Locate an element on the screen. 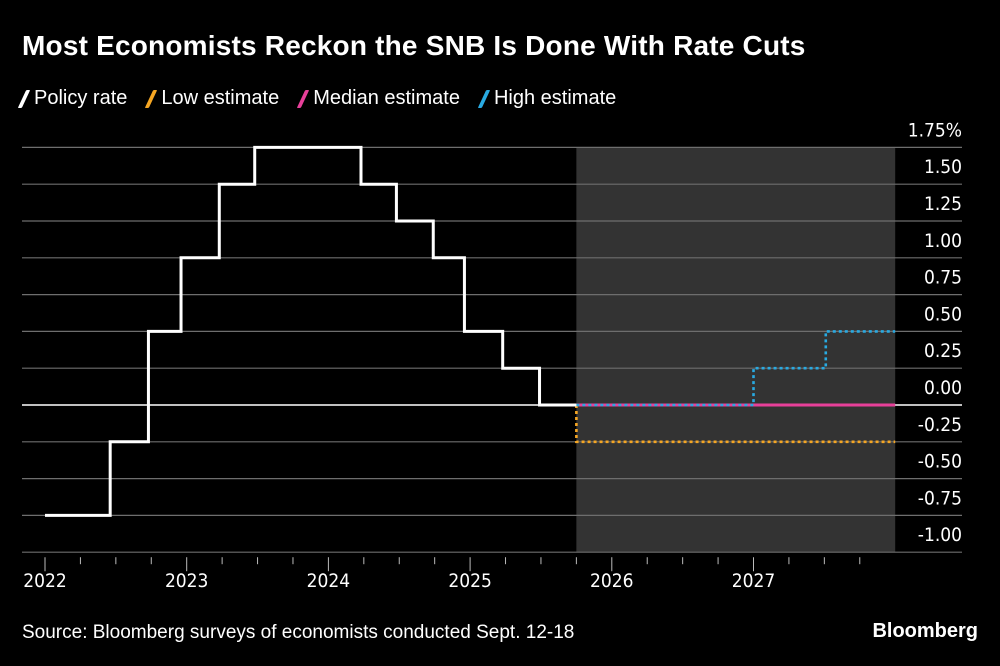 The width and height of the screenshot is (1000, 666). x-tick-label: 2023 is located at coordinates (187, 581).